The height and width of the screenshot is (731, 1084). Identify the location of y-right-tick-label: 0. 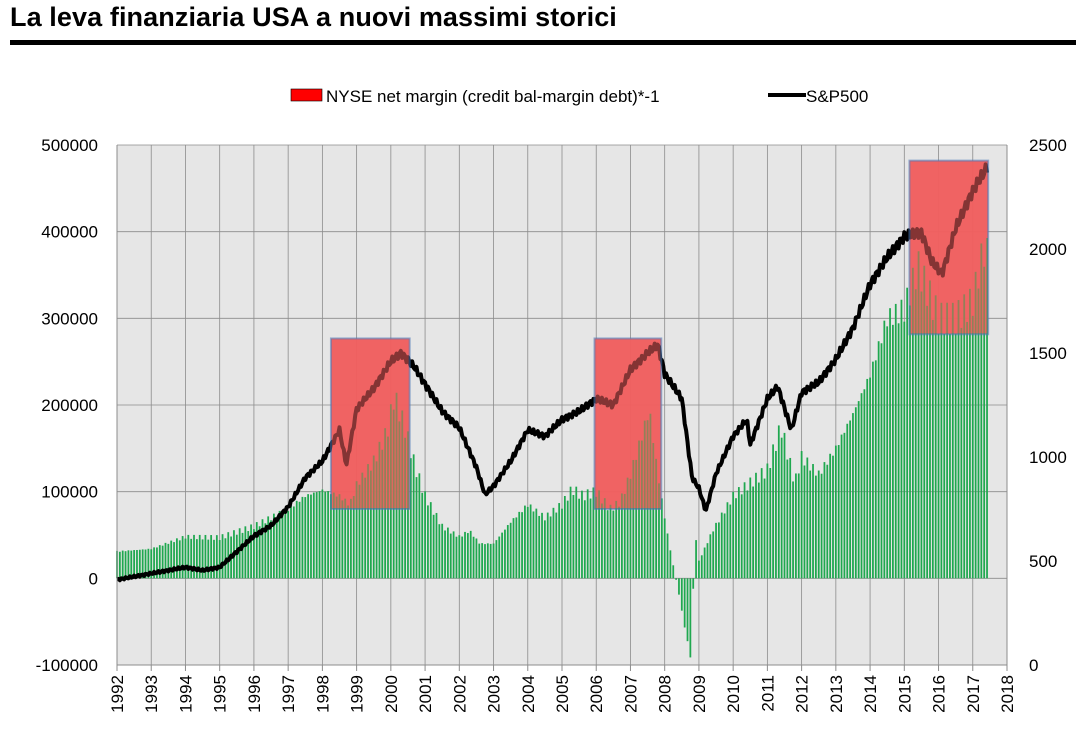
(1033, 665).